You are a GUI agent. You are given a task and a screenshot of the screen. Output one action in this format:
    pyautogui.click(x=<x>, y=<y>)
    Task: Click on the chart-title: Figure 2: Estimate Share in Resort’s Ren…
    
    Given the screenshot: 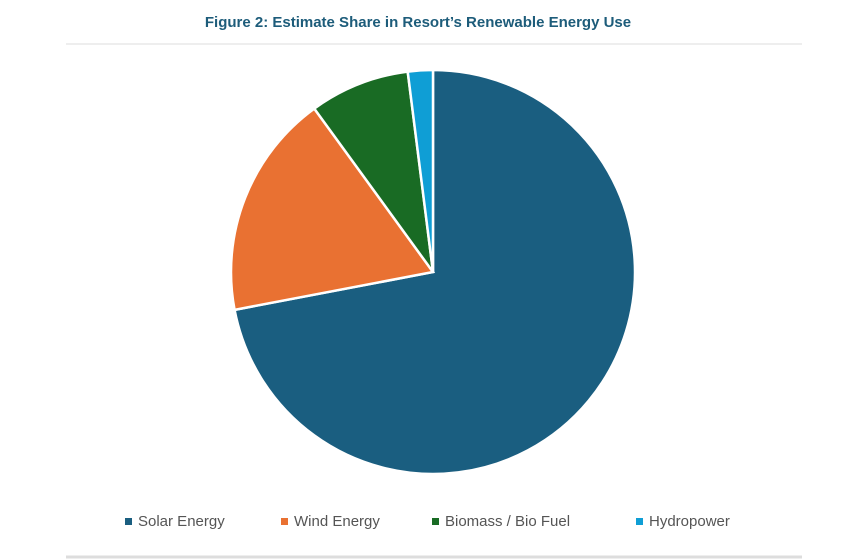 What is the action you would take?
    pyautogui.click(x=418, y=22)
    